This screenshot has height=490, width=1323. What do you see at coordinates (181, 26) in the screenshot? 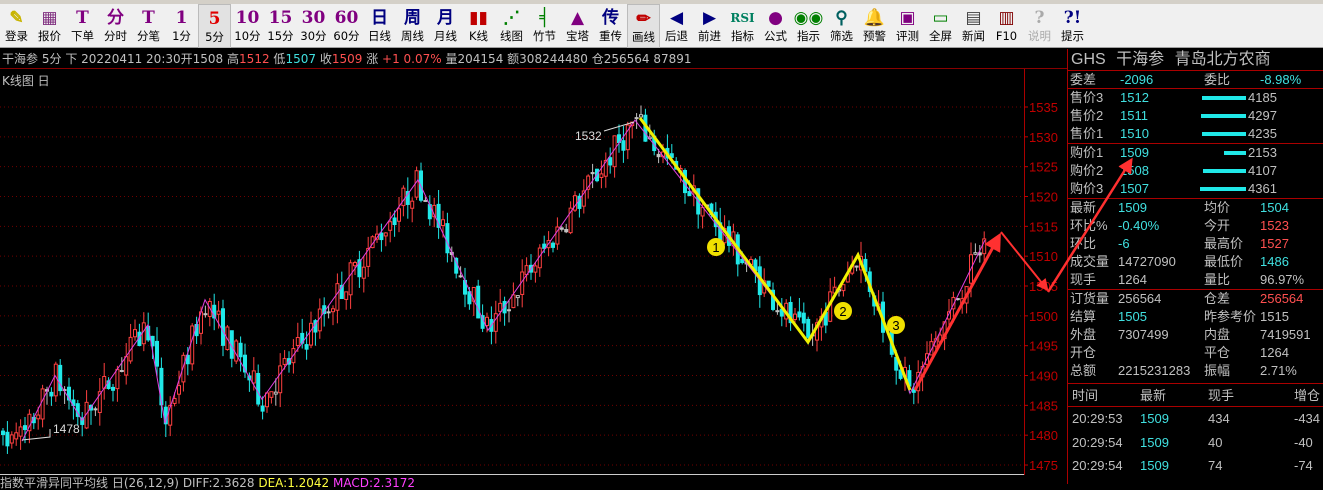
I see `toolbar-button-1min: 1 1分` at bounding box center [181, 26].